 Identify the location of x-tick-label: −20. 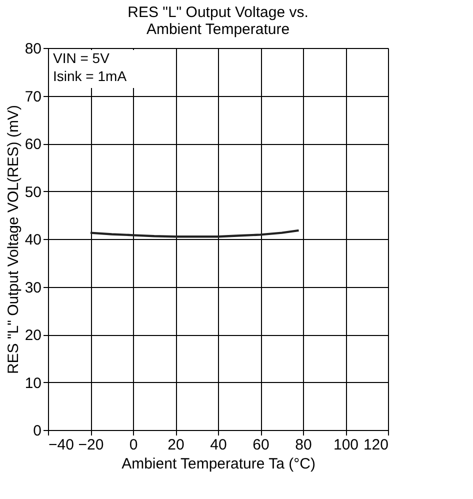
(91, 445).